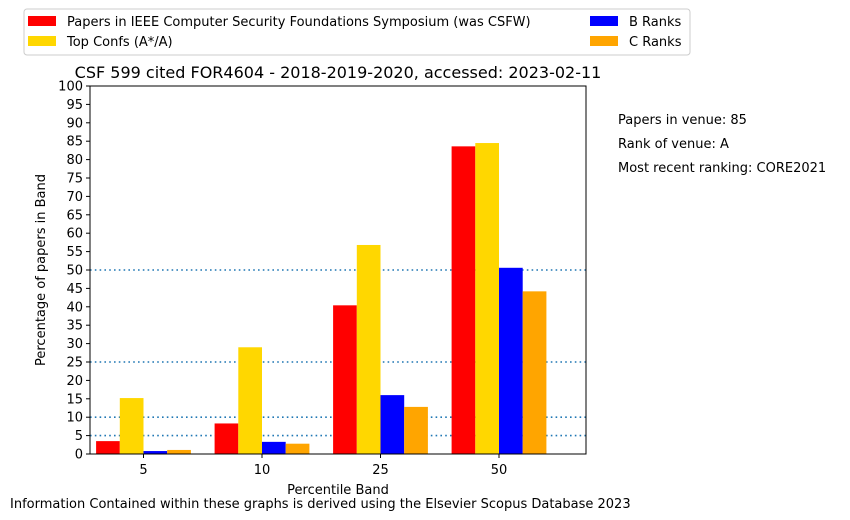 This screenshot has width=850, height=520. Describe the element at coordinates (673, 144) in the screenshot. I see `venue-info-line: Rank of venue: A` at that location.